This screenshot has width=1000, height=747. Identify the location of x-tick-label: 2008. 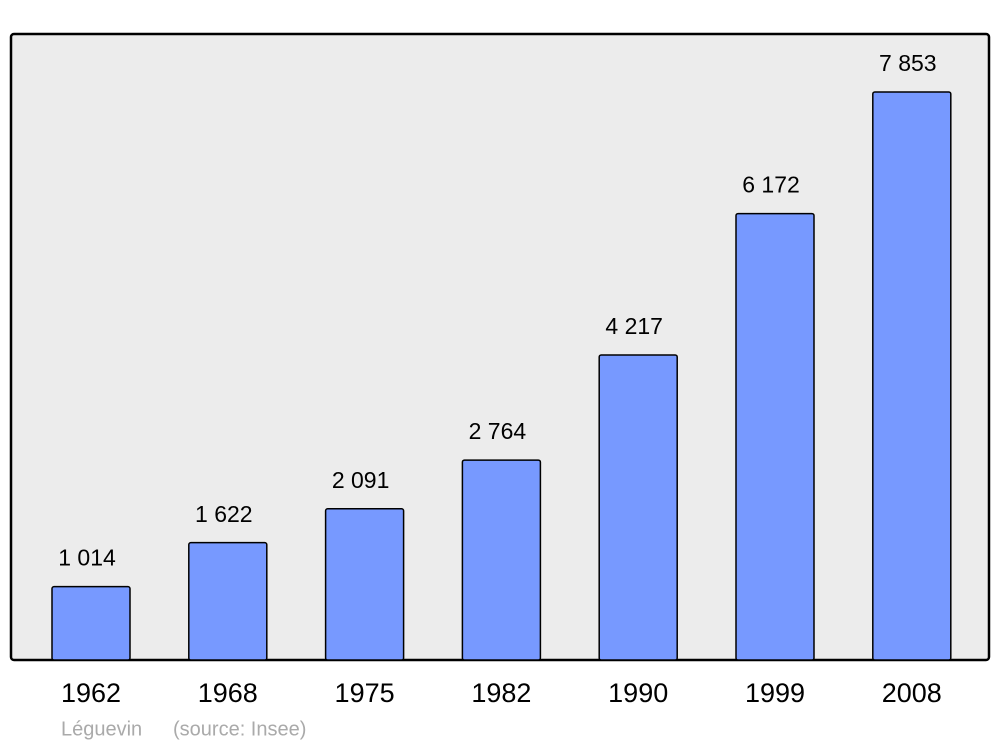
(912, 693).